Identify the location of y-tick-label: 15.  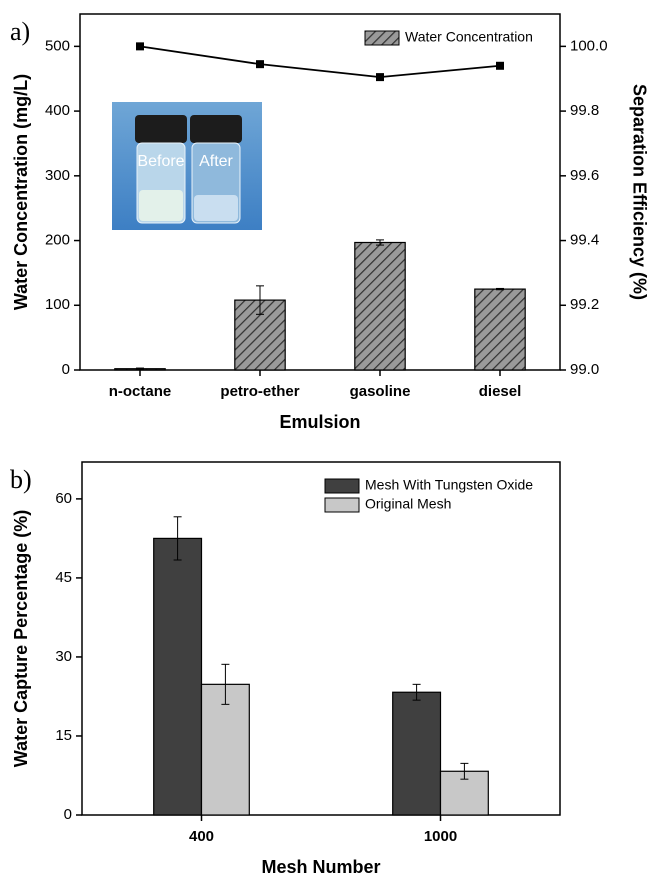
(63, 735).